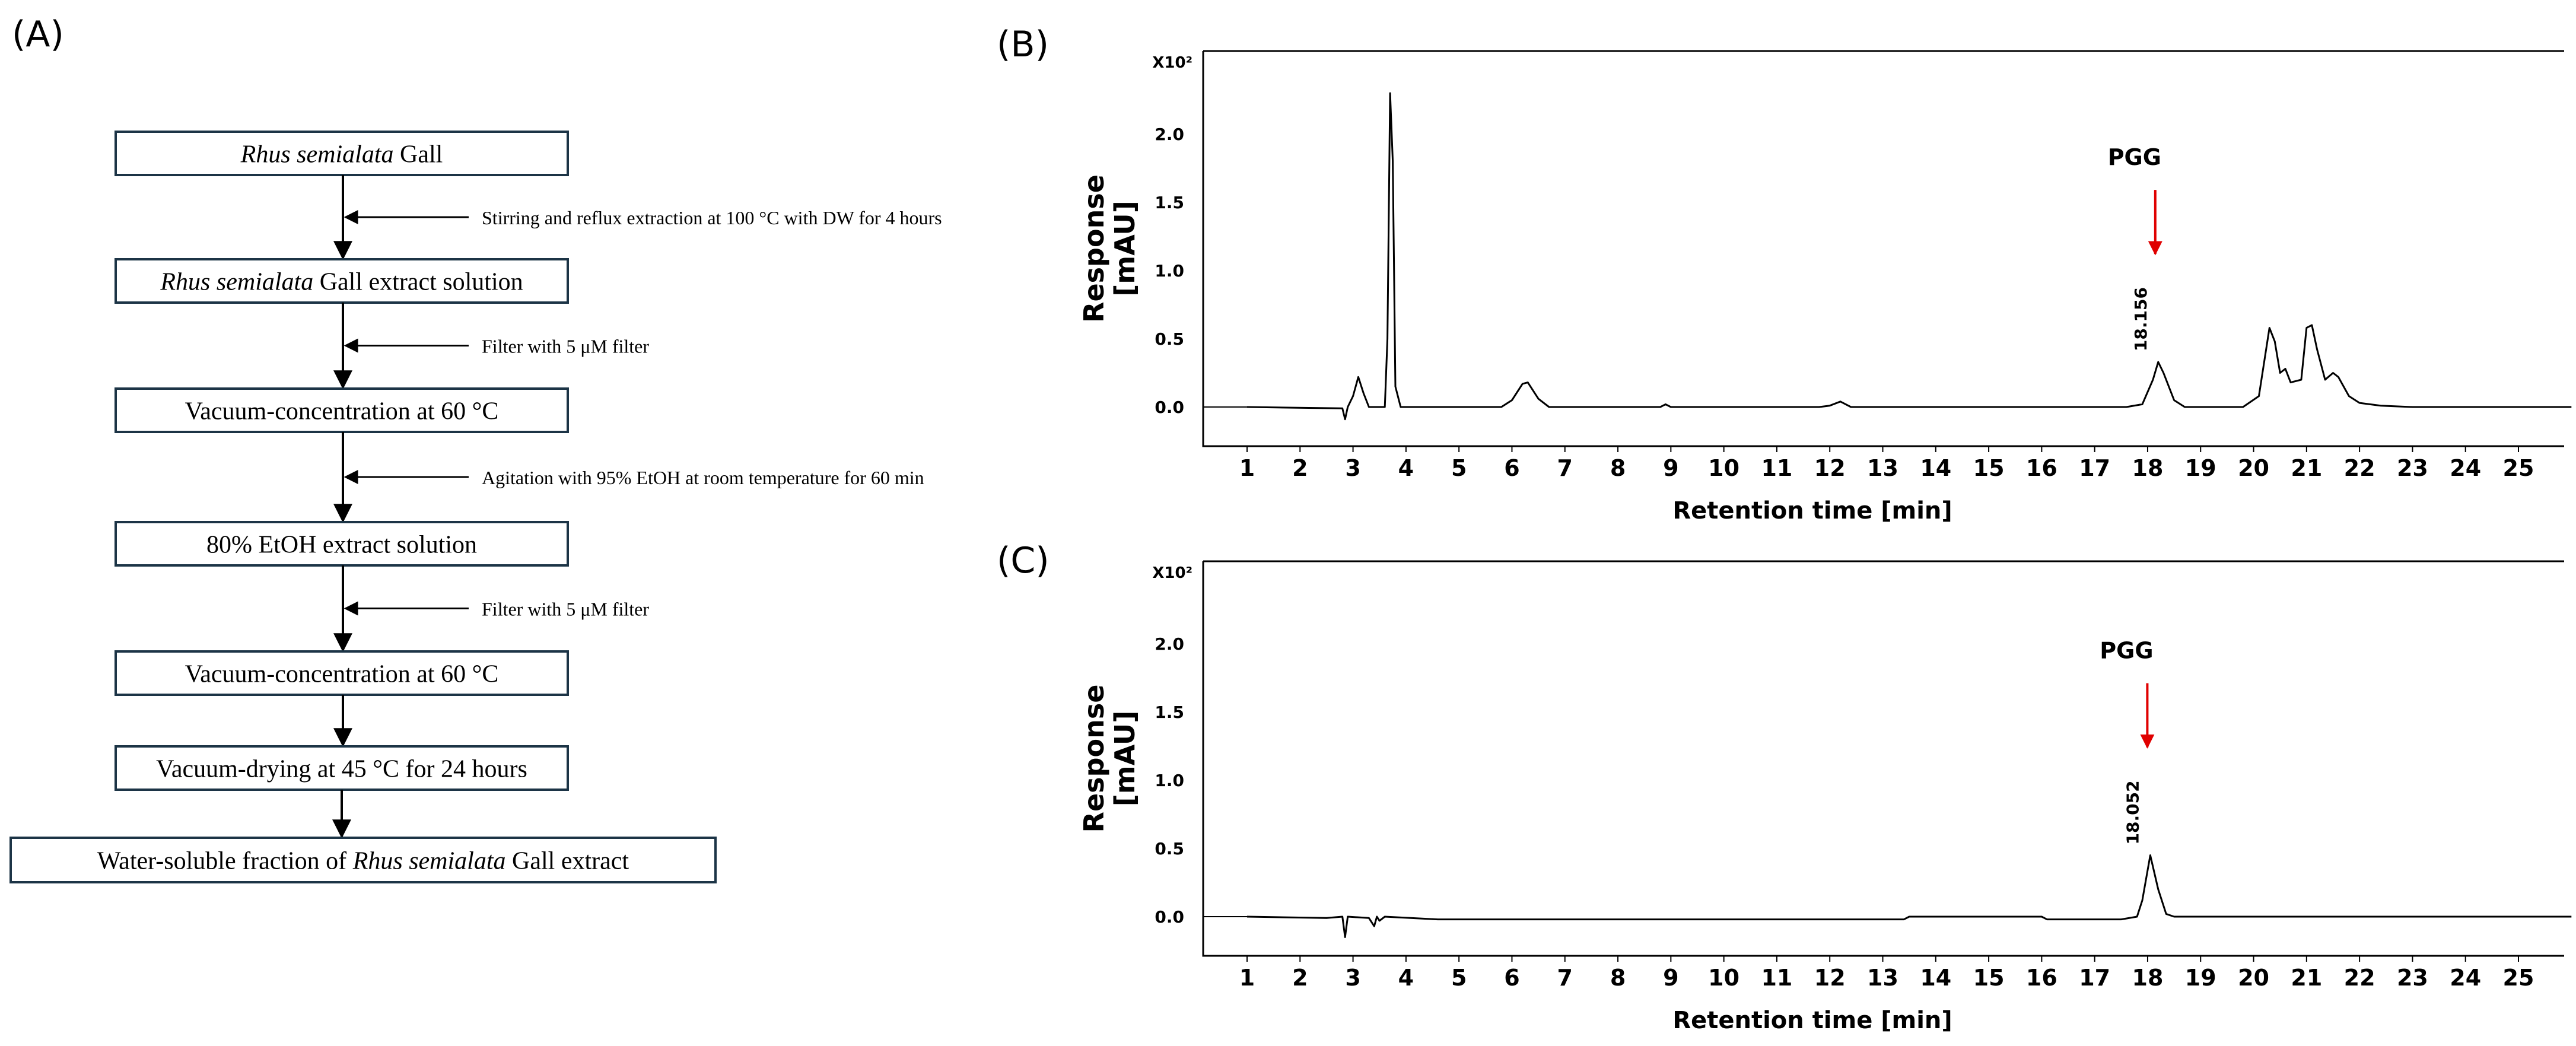  Describe the element at coordinates (1169, 271) in the screenshot. I see `y-tick-label: 1.0` at that location.